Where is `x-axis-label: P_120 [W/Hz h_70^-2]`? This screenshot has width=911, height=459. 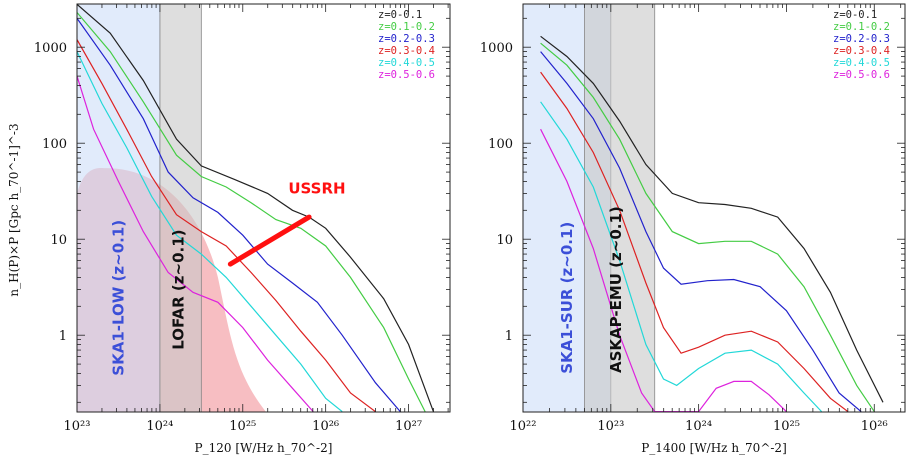
x-axis-label: P_120 [W/Hz h_70^-2] is located at coordinates (264, 448).